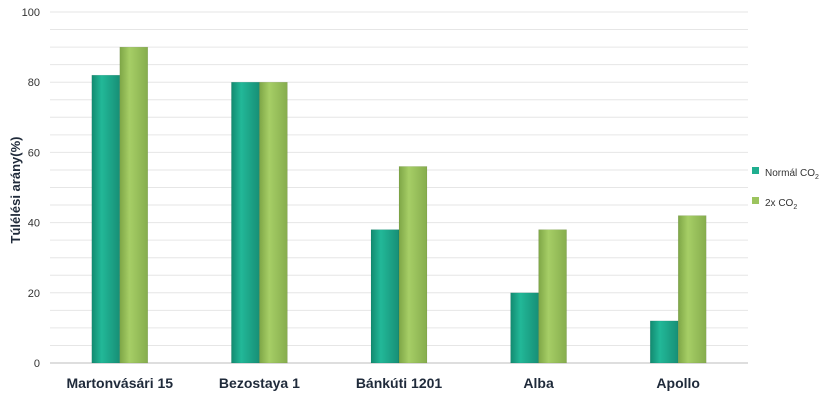 The width and height of the screenshot is (823, 395). What do you see at coordinates (785, 189) in the screenshot?
I see `legend: Normál CO2 2x CO2` at bounding box center [785, 189].